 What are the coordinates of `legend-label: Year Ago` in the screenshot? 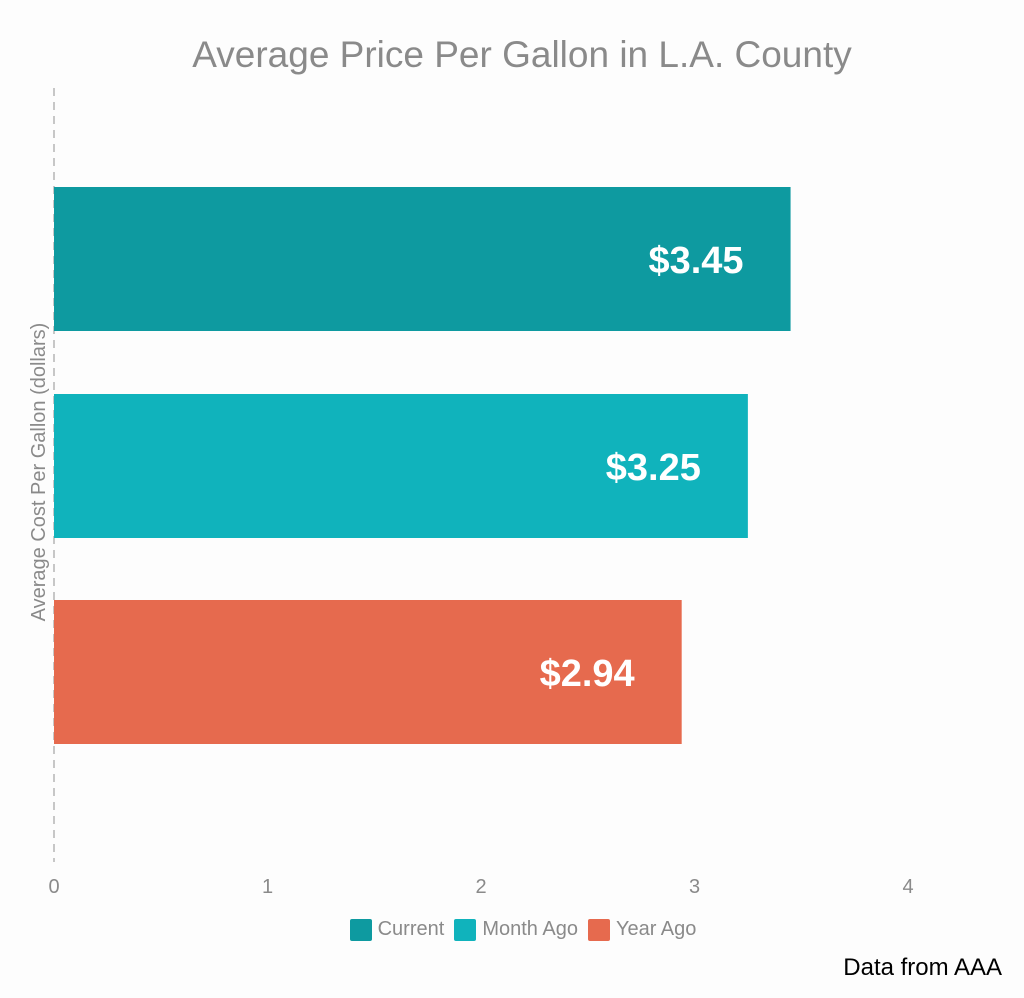 It's located at (656, 929).